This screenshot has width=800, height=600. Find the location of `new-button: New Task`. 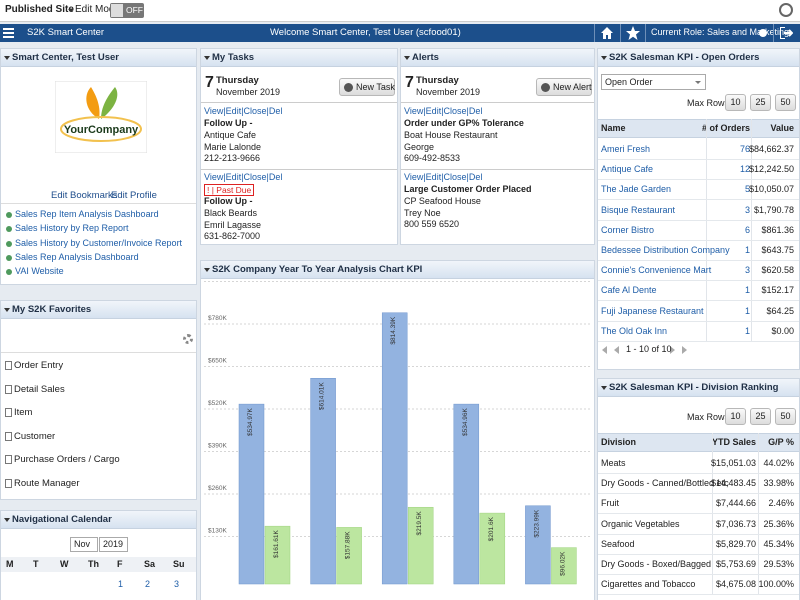

new-button: New Task is located at coordinates (367, 87).